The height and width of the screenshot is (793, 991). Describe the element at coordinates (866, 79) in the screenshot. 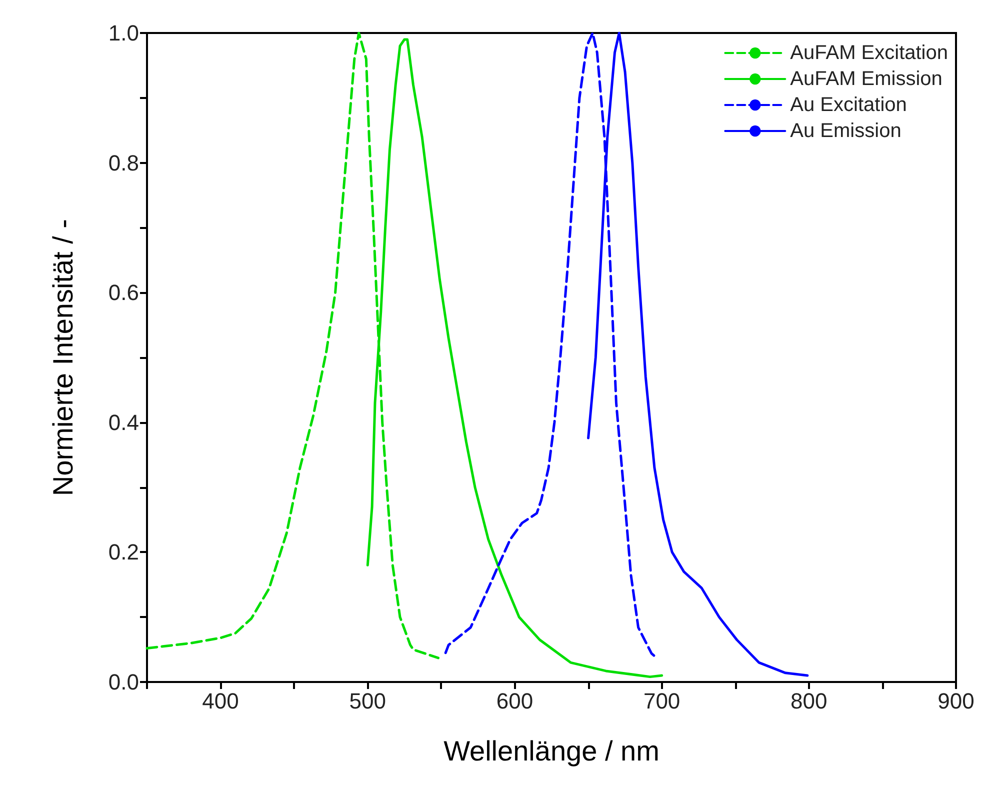

I see `legend-label: AuFAM Emission` at that location.